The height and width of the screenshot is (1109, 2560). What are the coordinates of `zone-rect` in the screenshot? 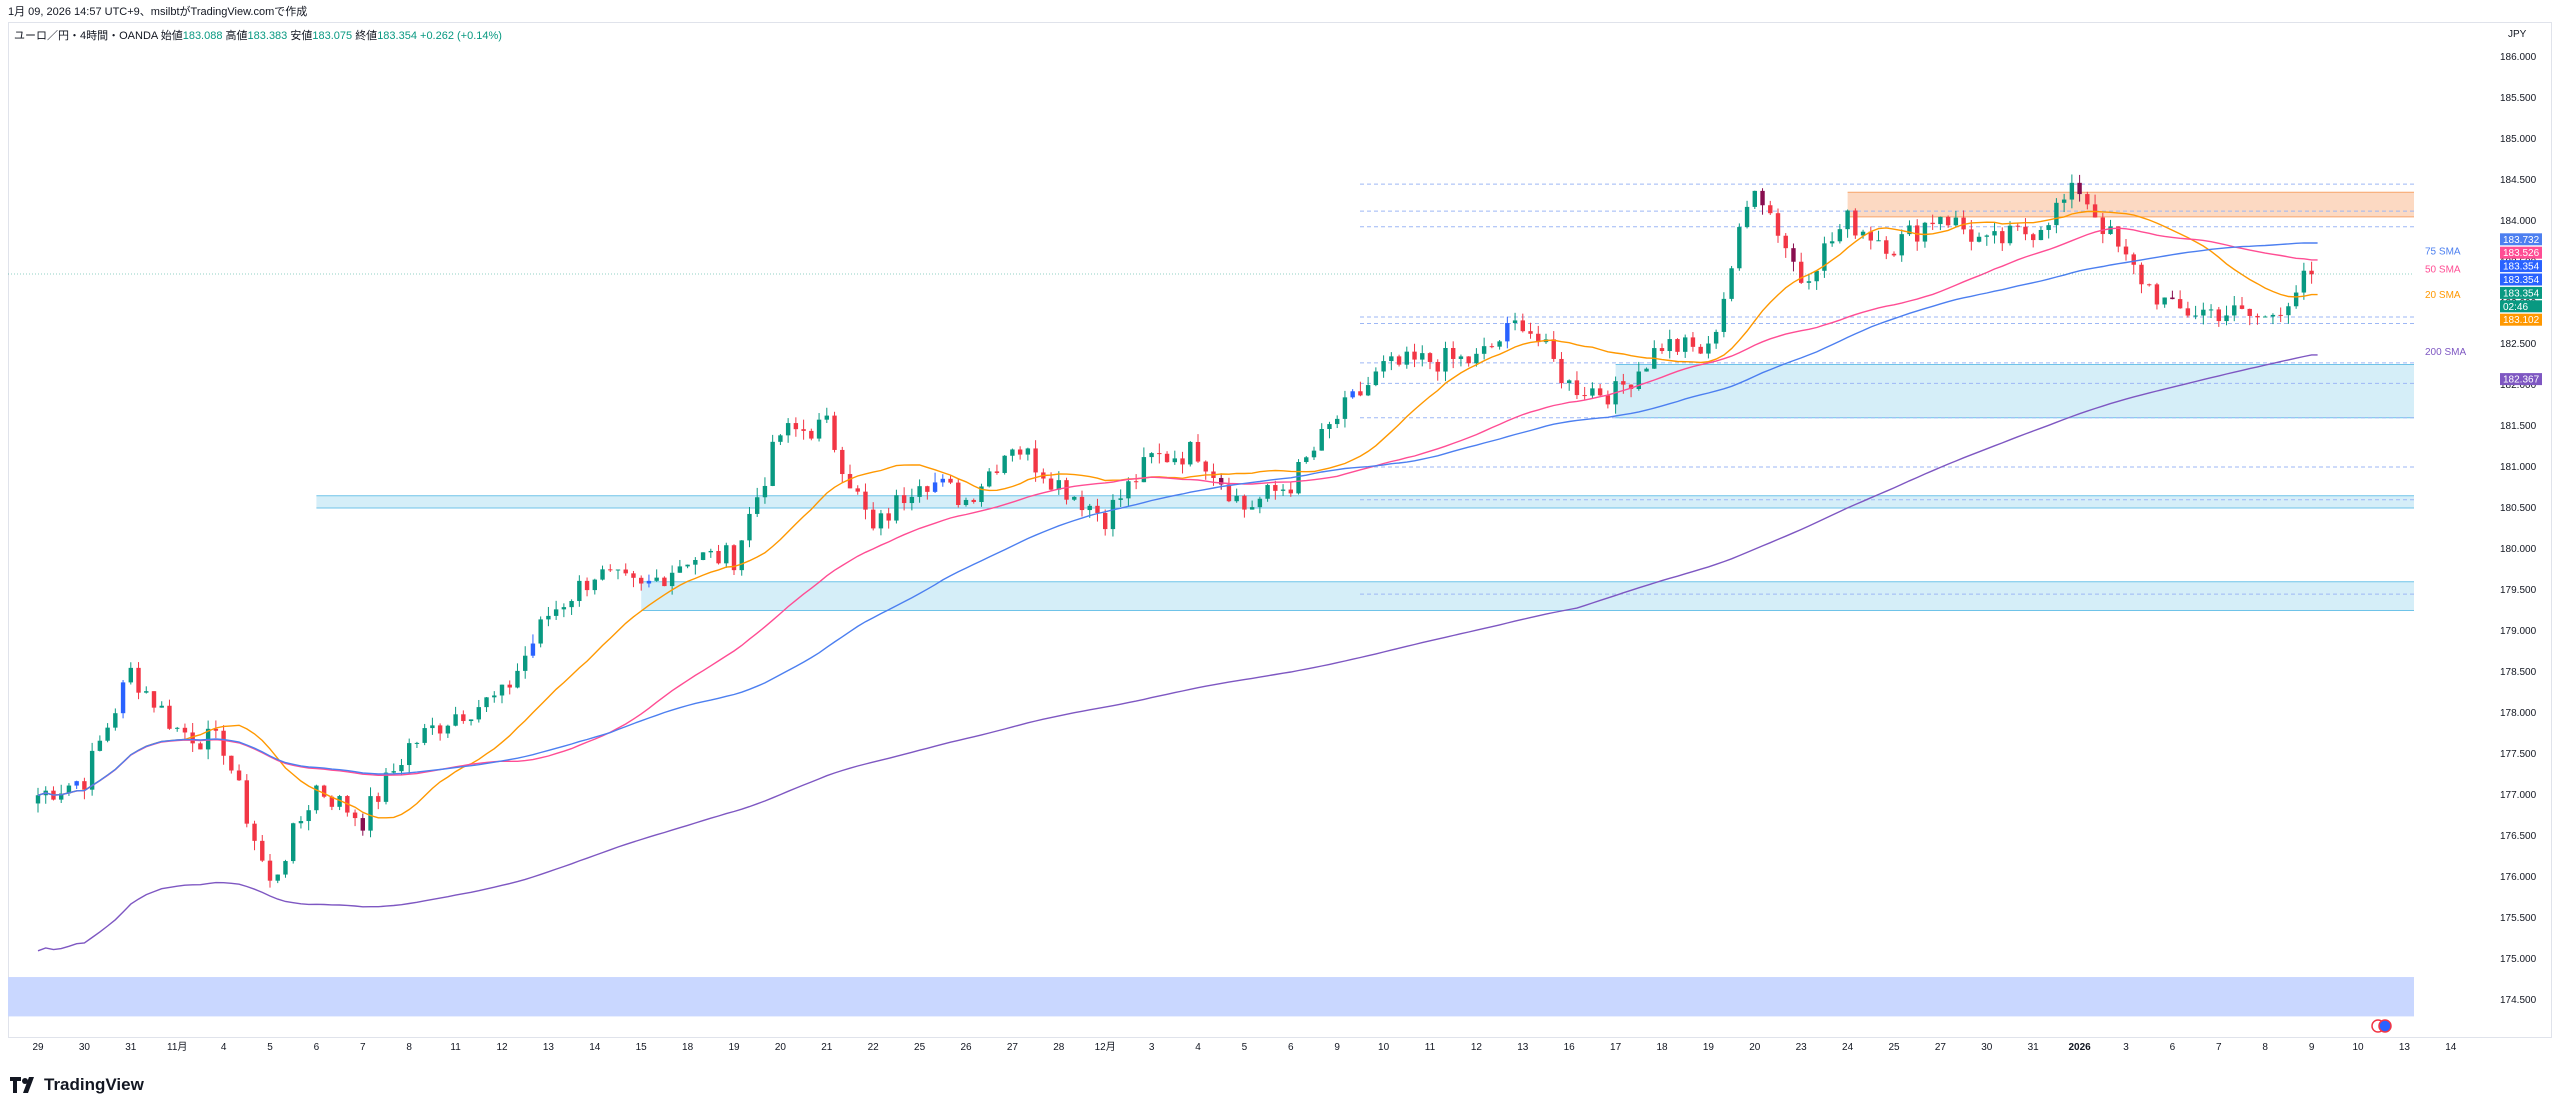 It's located at (1211, 997).